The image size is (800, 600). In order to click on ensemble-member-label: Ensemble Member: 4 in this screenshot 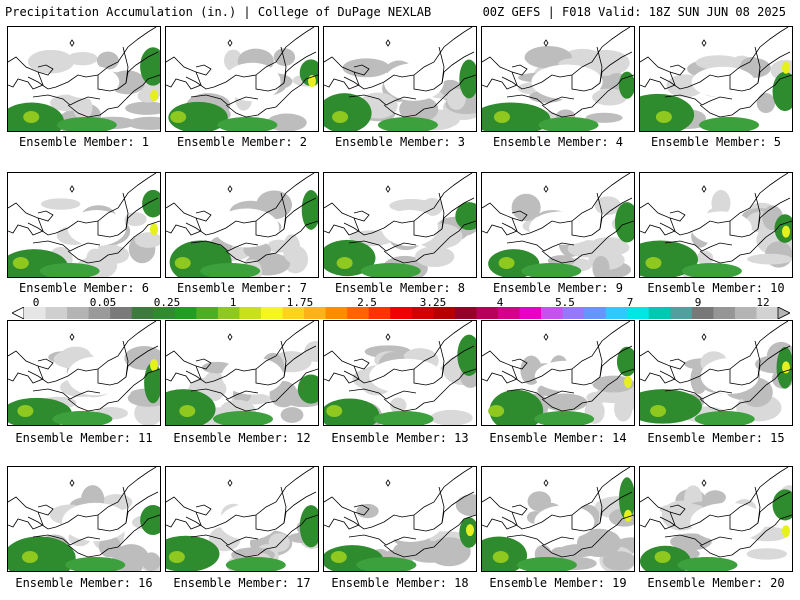, I will do `click(558, 142)`.